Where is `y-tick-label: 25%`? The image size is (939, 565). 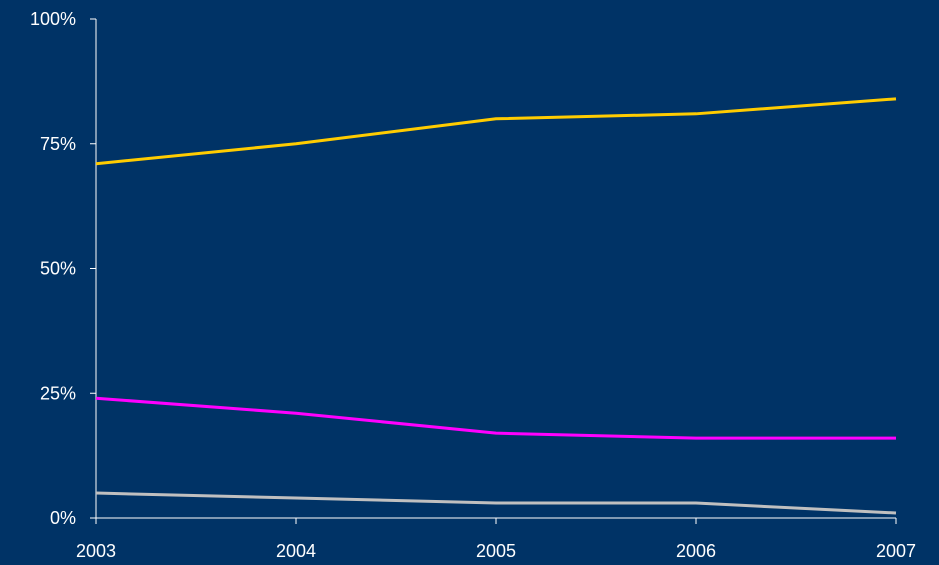
y-tick-label: 25% is located at coordinates (58, 393).